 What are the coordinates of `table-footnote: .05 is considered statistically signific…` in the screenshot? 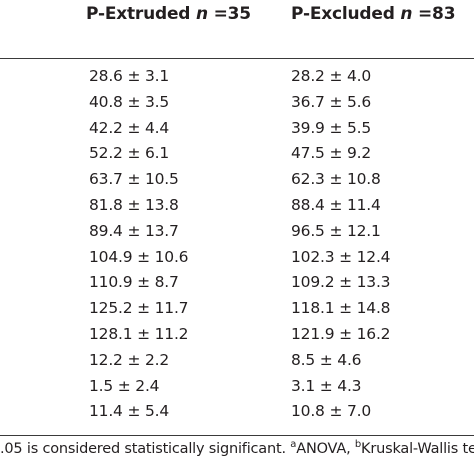 It's located at (237, 448).